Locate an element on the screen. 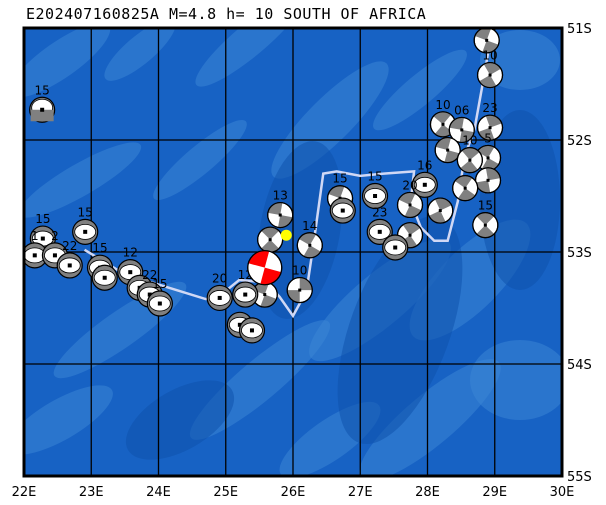 The width and height of the screenshot is (606, 505). latitude-label: 55S is located at coordinates (579, 477).